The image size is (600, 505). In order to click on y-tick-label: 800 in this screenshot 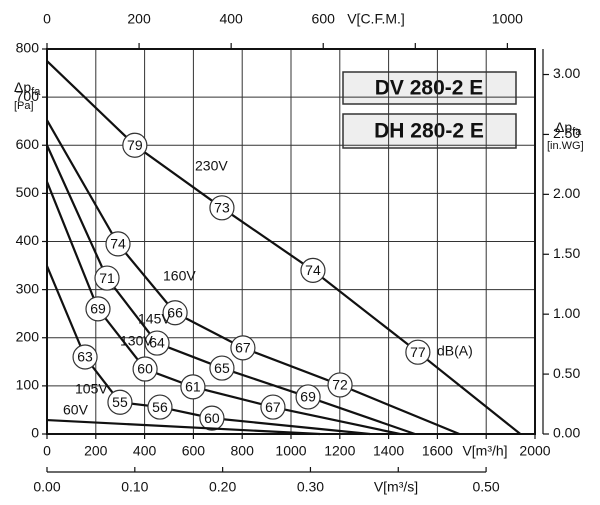, I will do `click(28, 48)`.